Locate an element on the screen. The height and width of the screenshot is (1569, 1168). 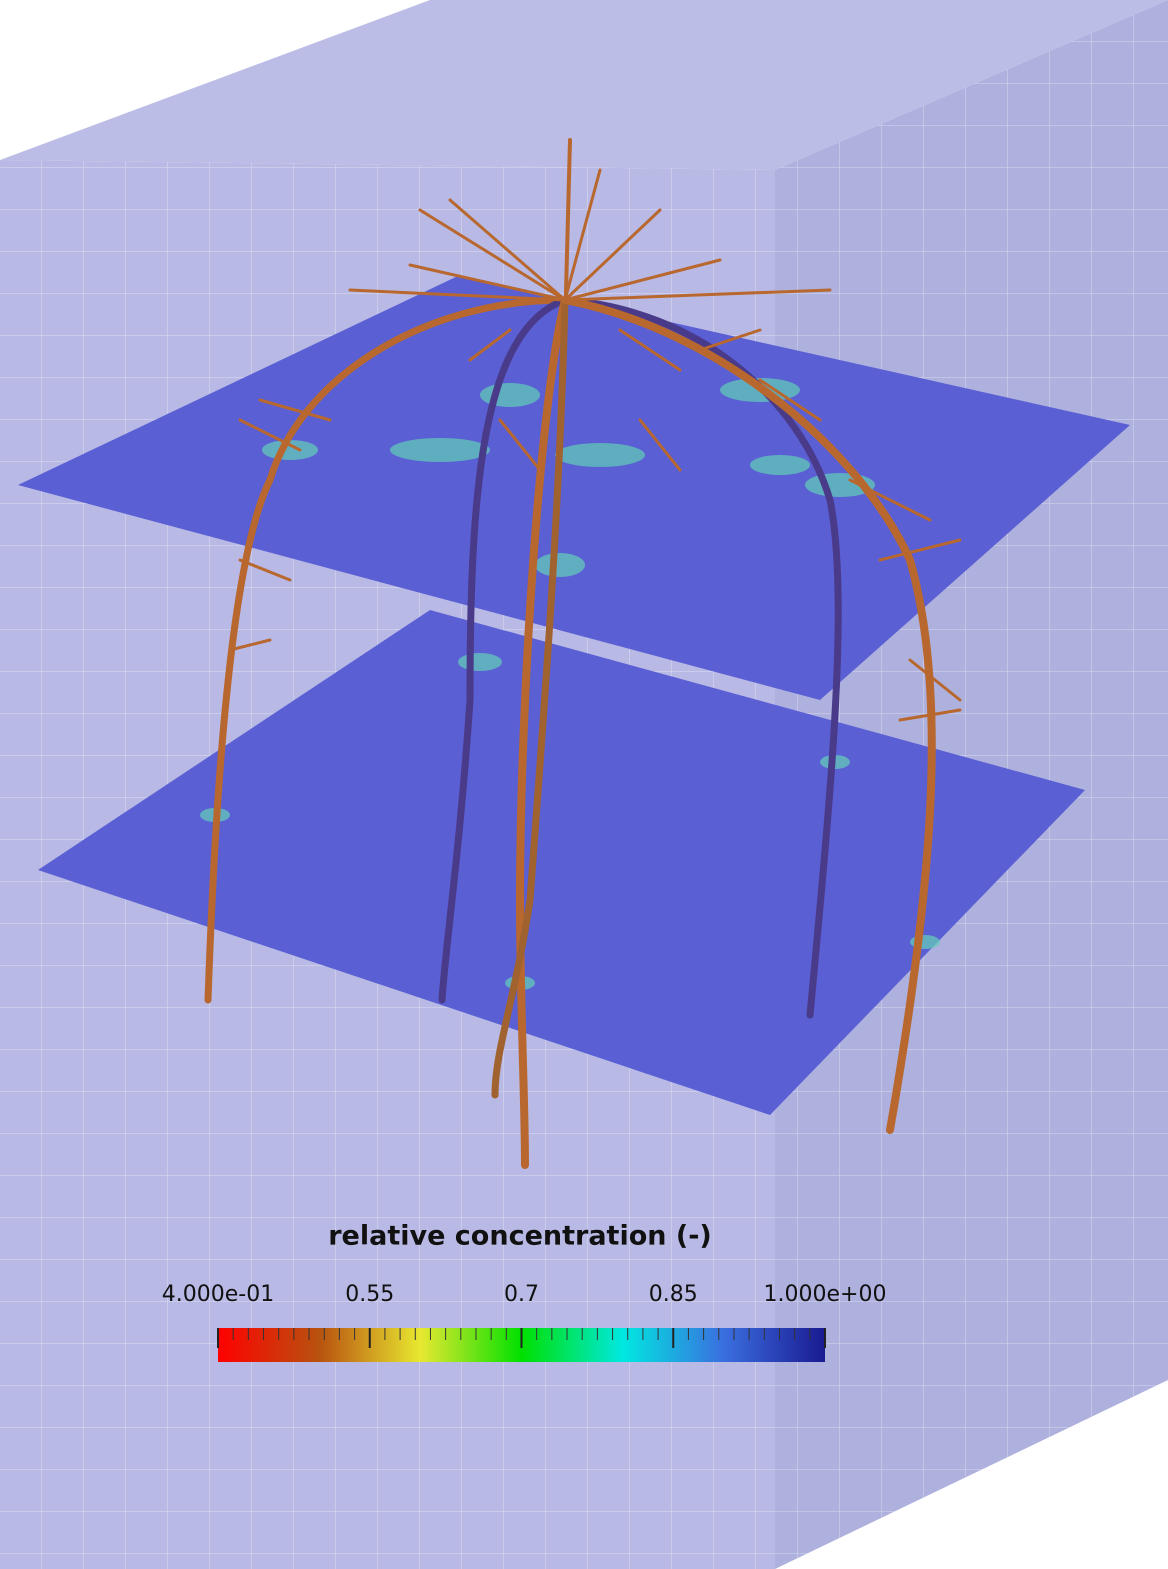
colorbar-title: relative concentration (-) is located at coordinates (520, 1236).